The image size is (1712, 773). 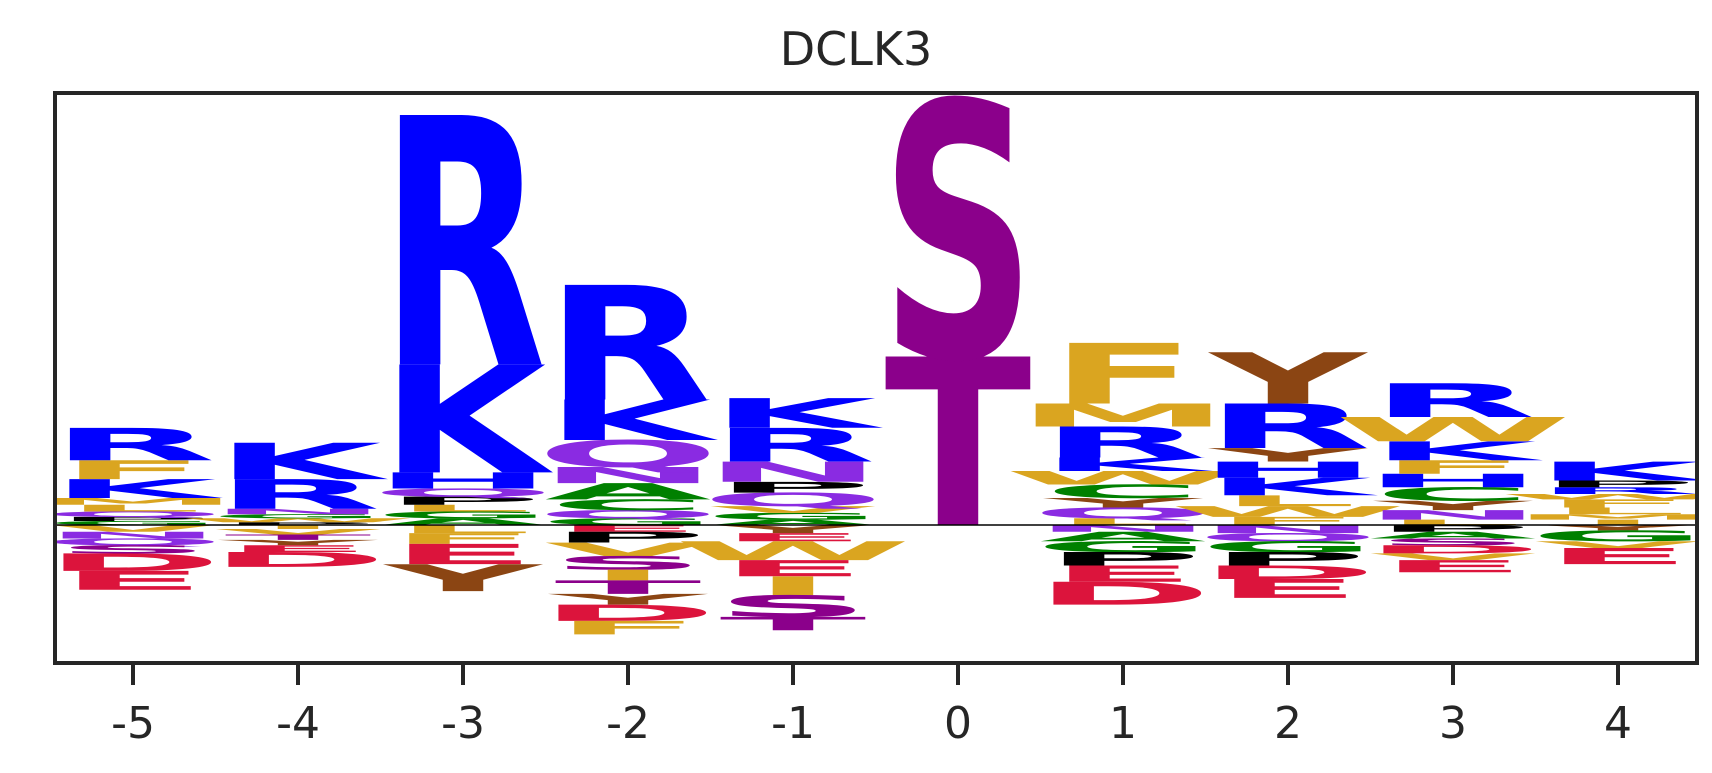 What do you see at coordinates (871, 706) in the screenshot?
I see `x-axis-ticks: -5 -4 -3 -2 -1 0 1 2 3 4` at bounding box center [871, 706].